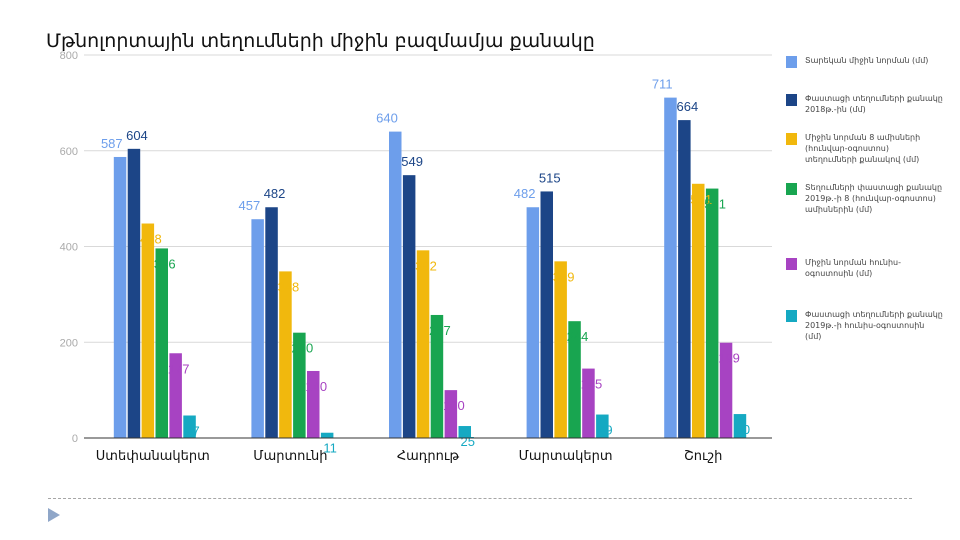  What do you see at coordinates (75, 439) in the screenshot?
I see `y-tick-label: 0` at bounding box center [75, 439].